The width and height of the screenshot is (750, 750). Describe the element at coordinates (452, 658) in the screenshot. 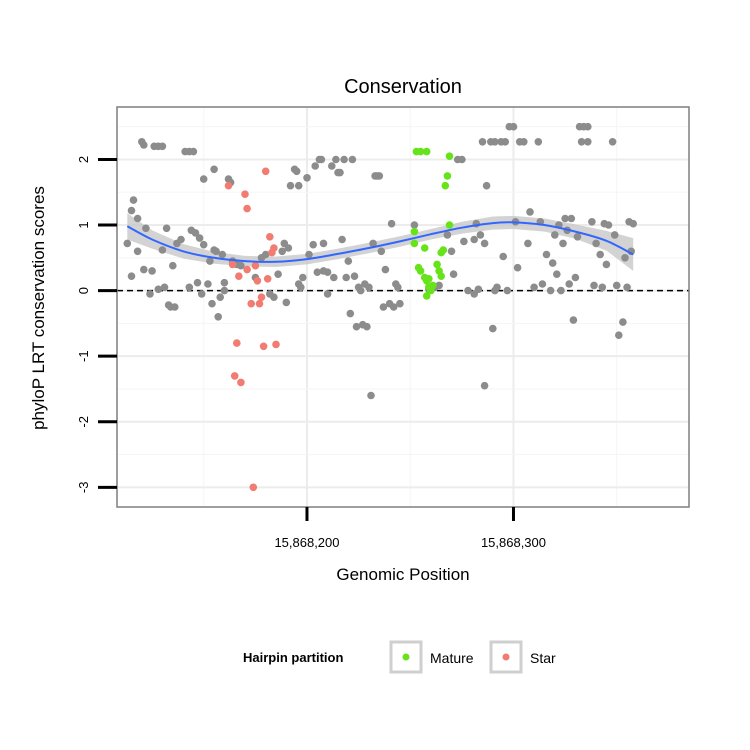

I see `legend-label-mature: Mature` at that location.